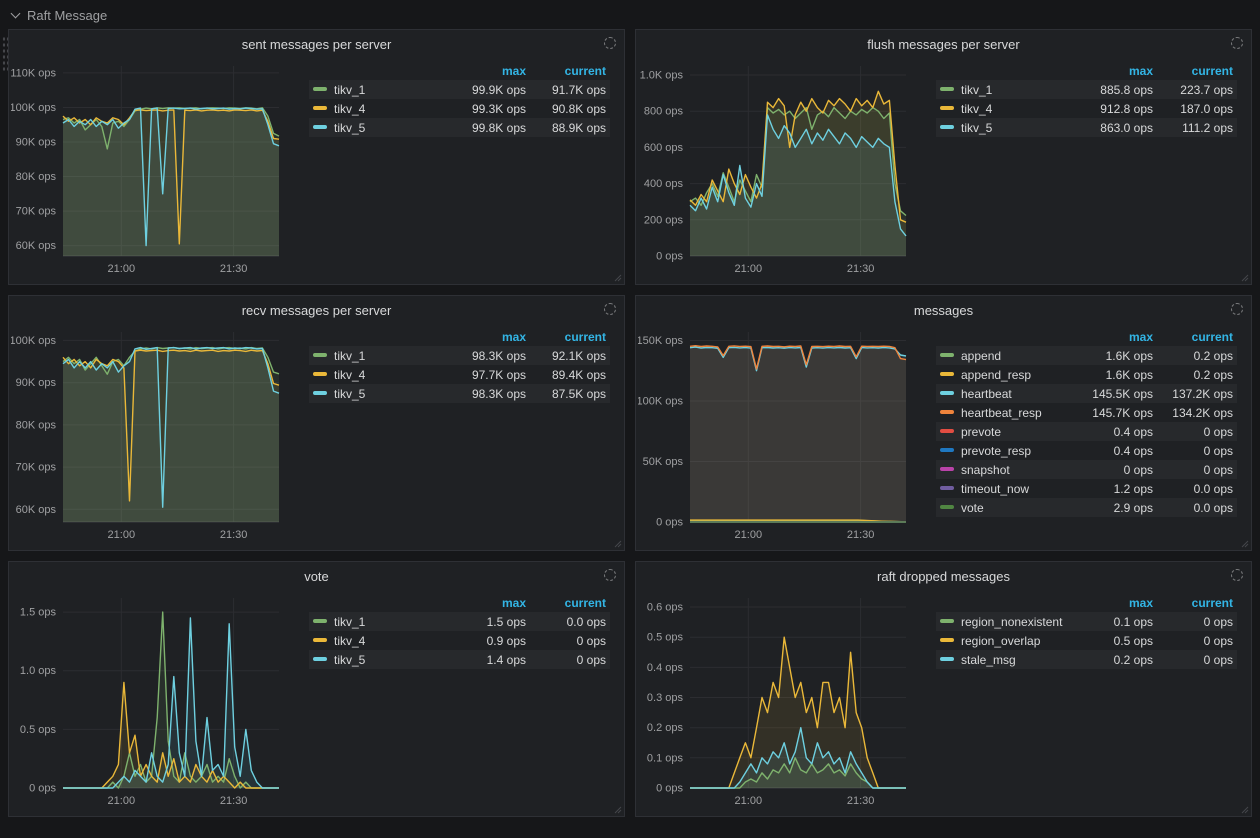  I want to click on panel-header: raft dropped messages, so click(943, 576).